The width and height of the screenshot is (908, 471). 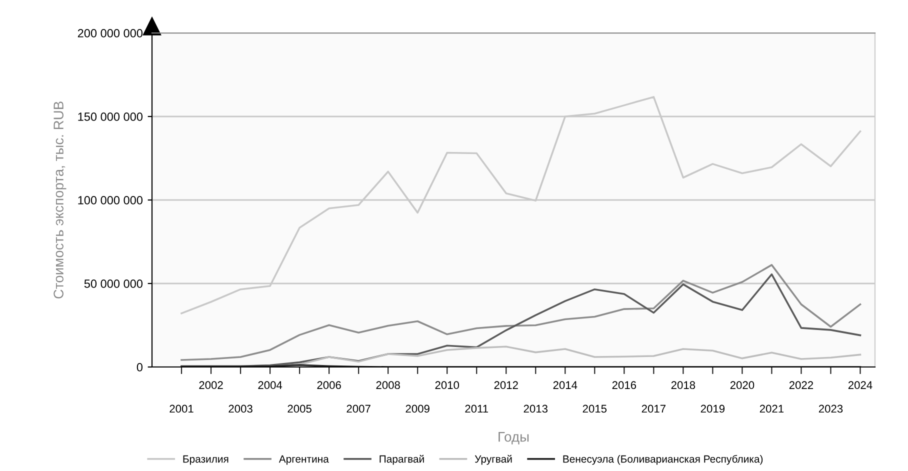 What do you see at coordinates (513, 438) in the screenshot?
I see `x-axis-title: Годы` at bounding box center [513, 438].